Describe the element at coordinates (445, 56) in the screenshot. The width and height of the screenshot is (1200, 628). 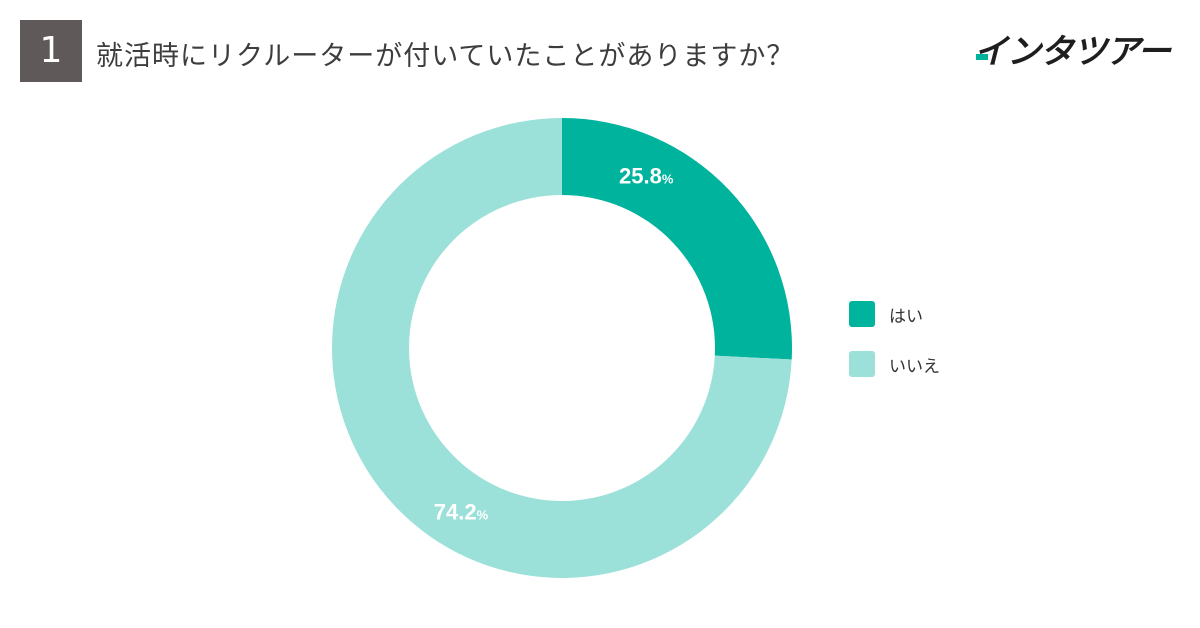
I see `question-title: 就活時にリクルーターが付いていたことがありますか？` at that location.